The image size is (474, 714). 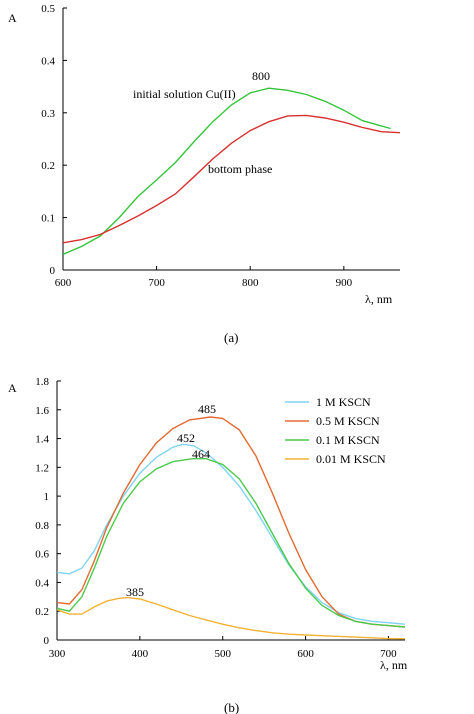 I want to click on y-tick-label: 1, so click(x=47, y=497).